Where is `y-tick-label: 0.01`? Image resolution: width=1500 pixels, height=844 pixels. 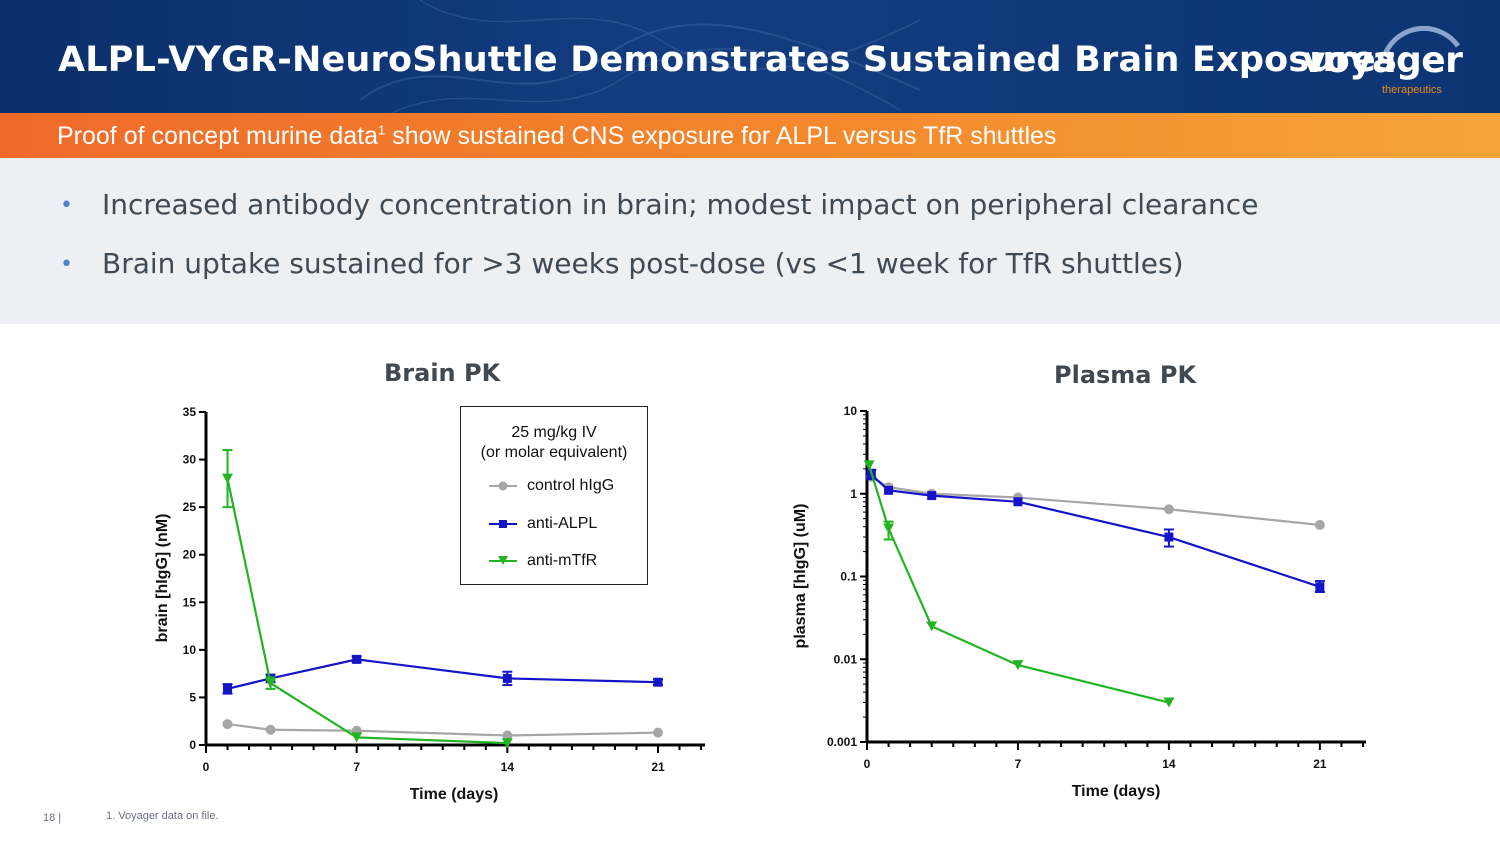
y-tick-label: 0.01 is located at coordinates (846, 659).